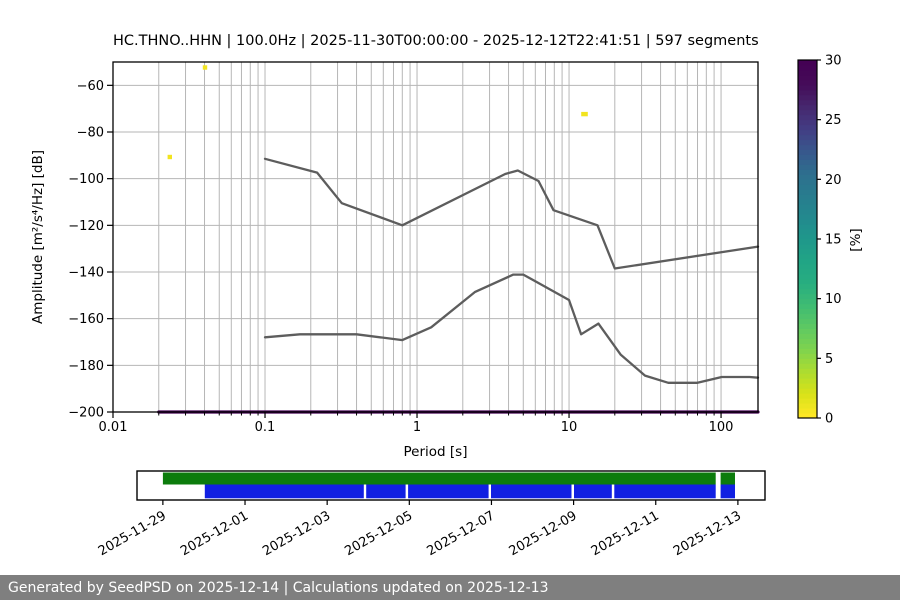 The width and height of the screenshot is (900, 600). Describe the element at coordinates (543, 533) in the screenshot. I see `timeline-date-label: 2025-12-09` at that location.